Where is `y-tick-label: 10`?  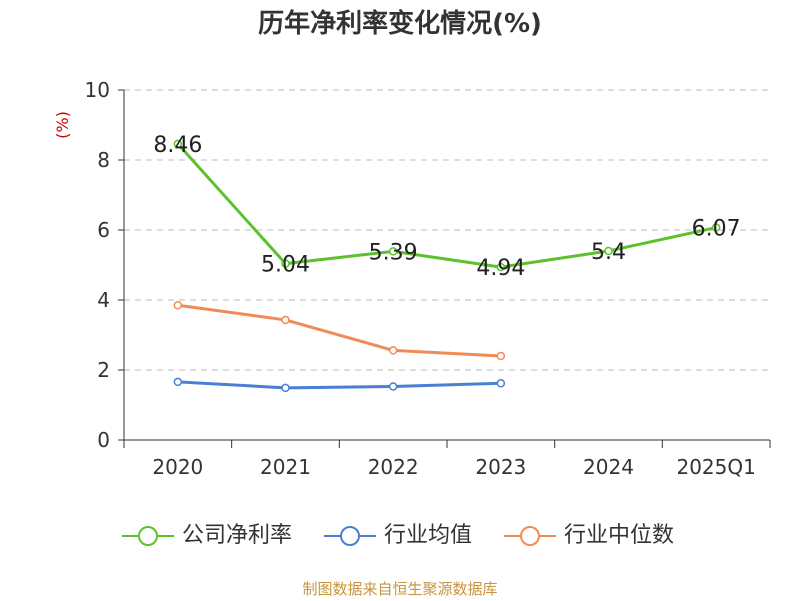 y-tick-label: 10 is located at coordinates (97, 90).